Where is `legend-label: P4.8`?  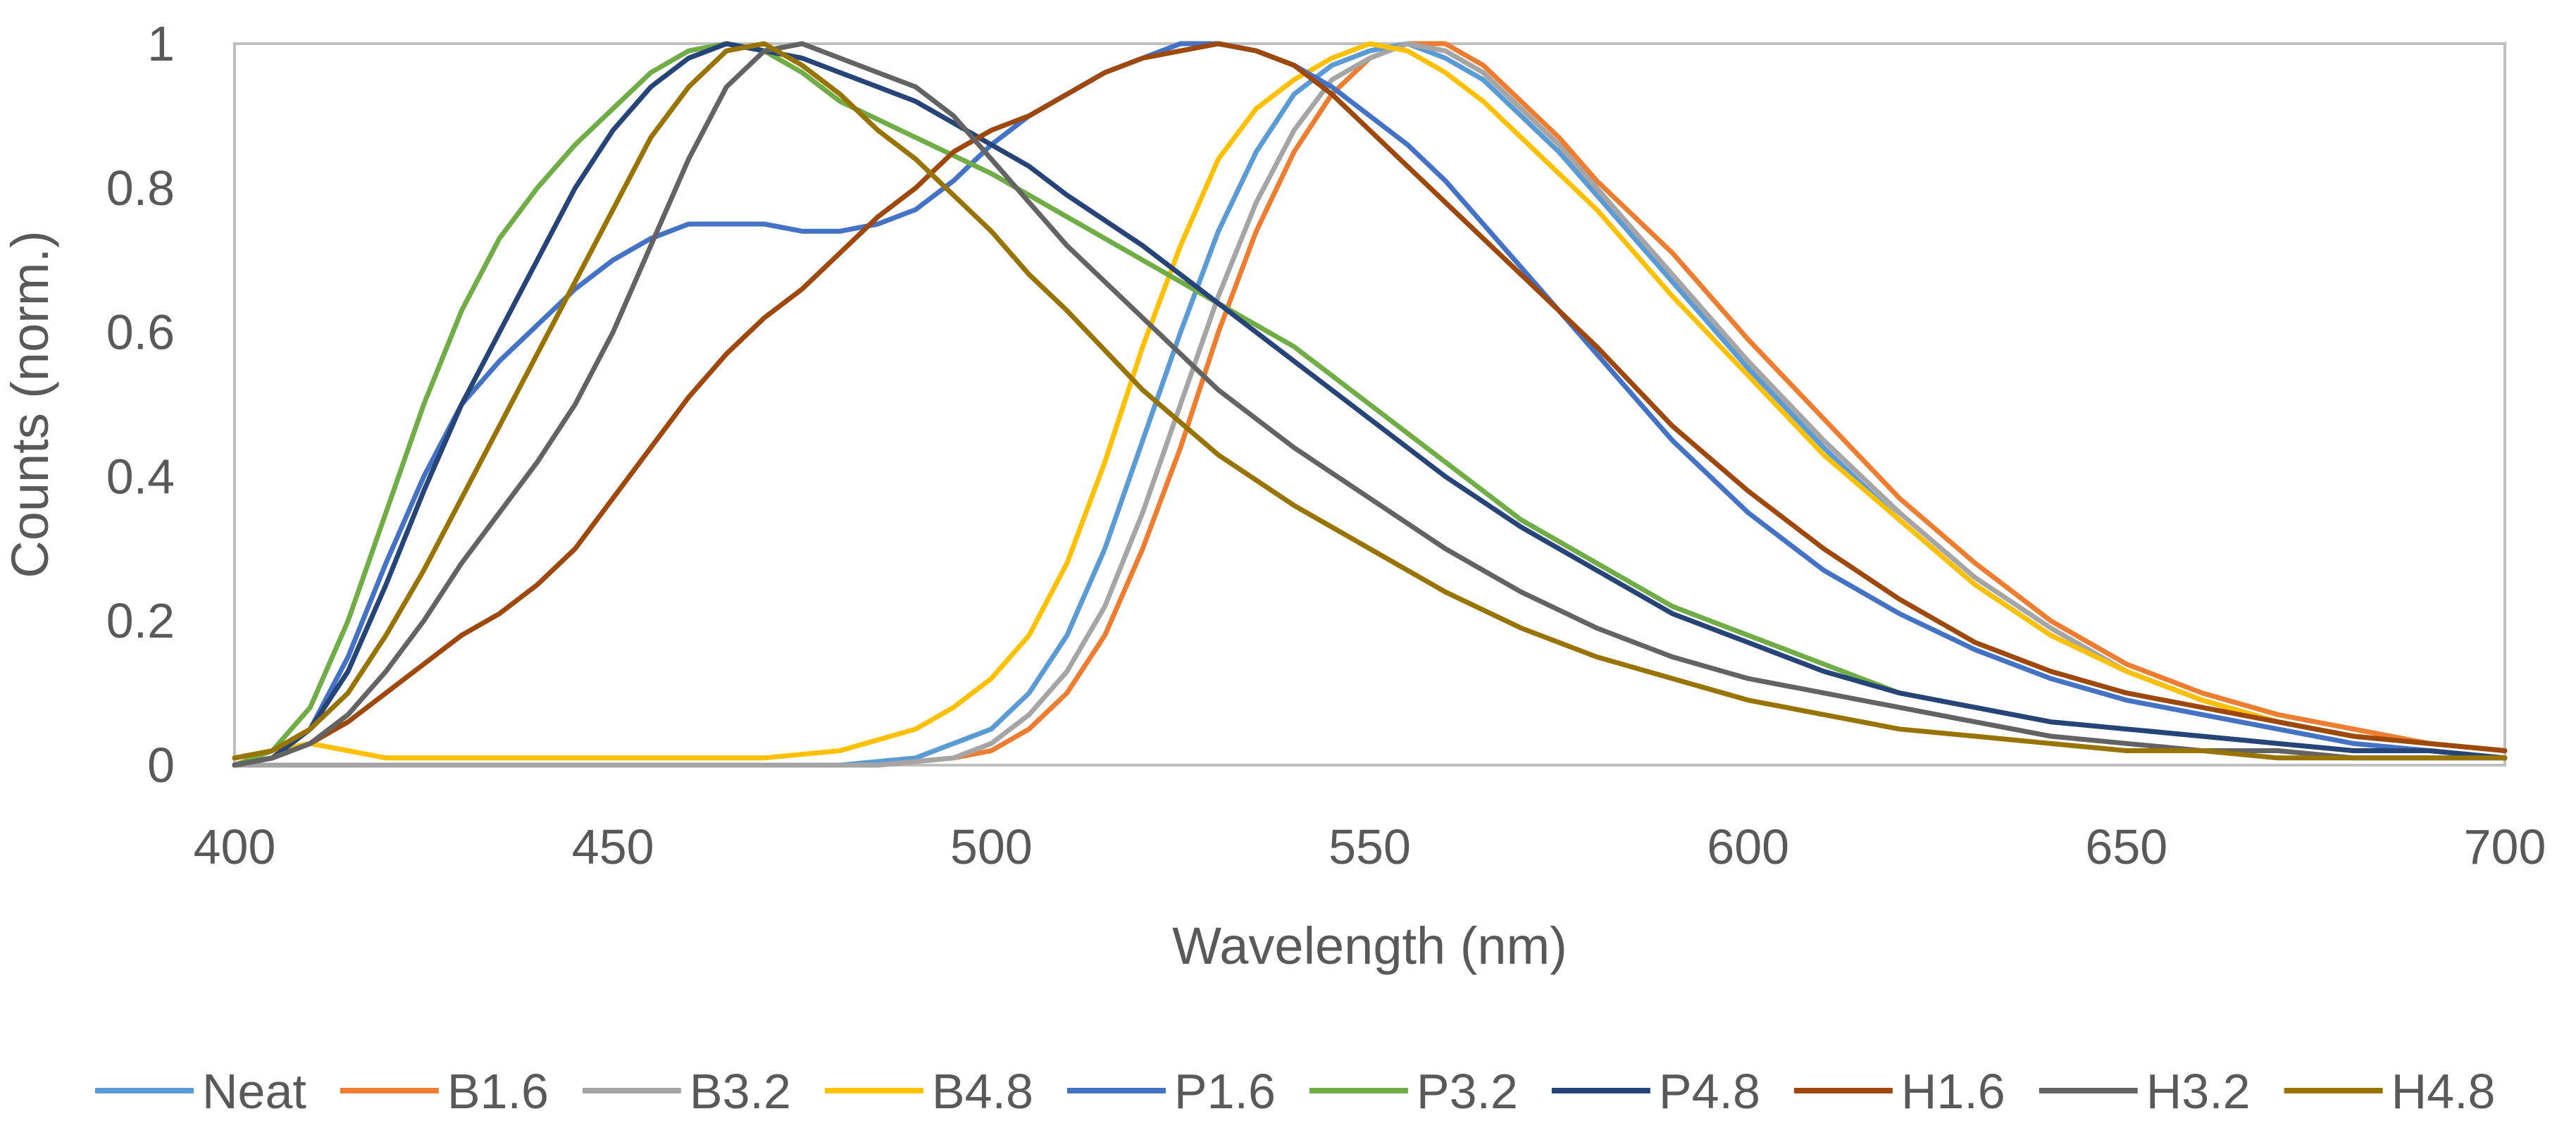
legend-label: P4.8 is located at coordinates (1709, 1091).